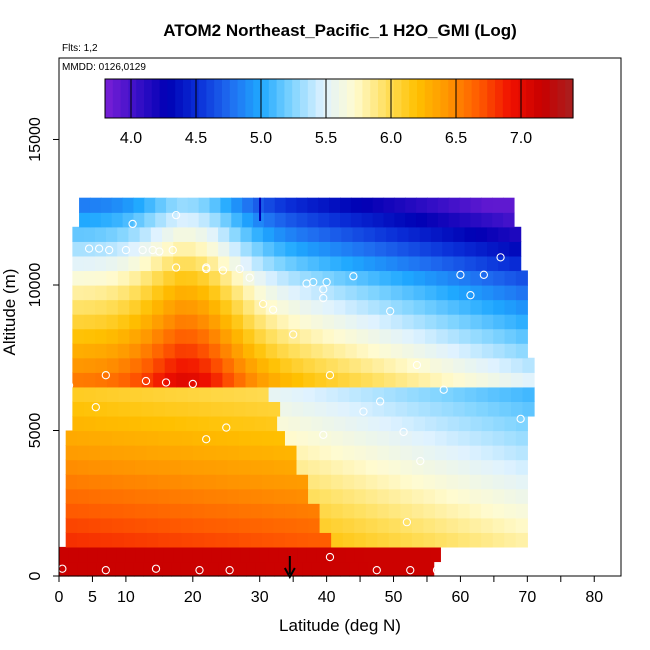  What do you see at coordinates (131, 138) in the screenshot?
I see `colorbar-tick-label: 4.0` at bounding box center [131, 138].